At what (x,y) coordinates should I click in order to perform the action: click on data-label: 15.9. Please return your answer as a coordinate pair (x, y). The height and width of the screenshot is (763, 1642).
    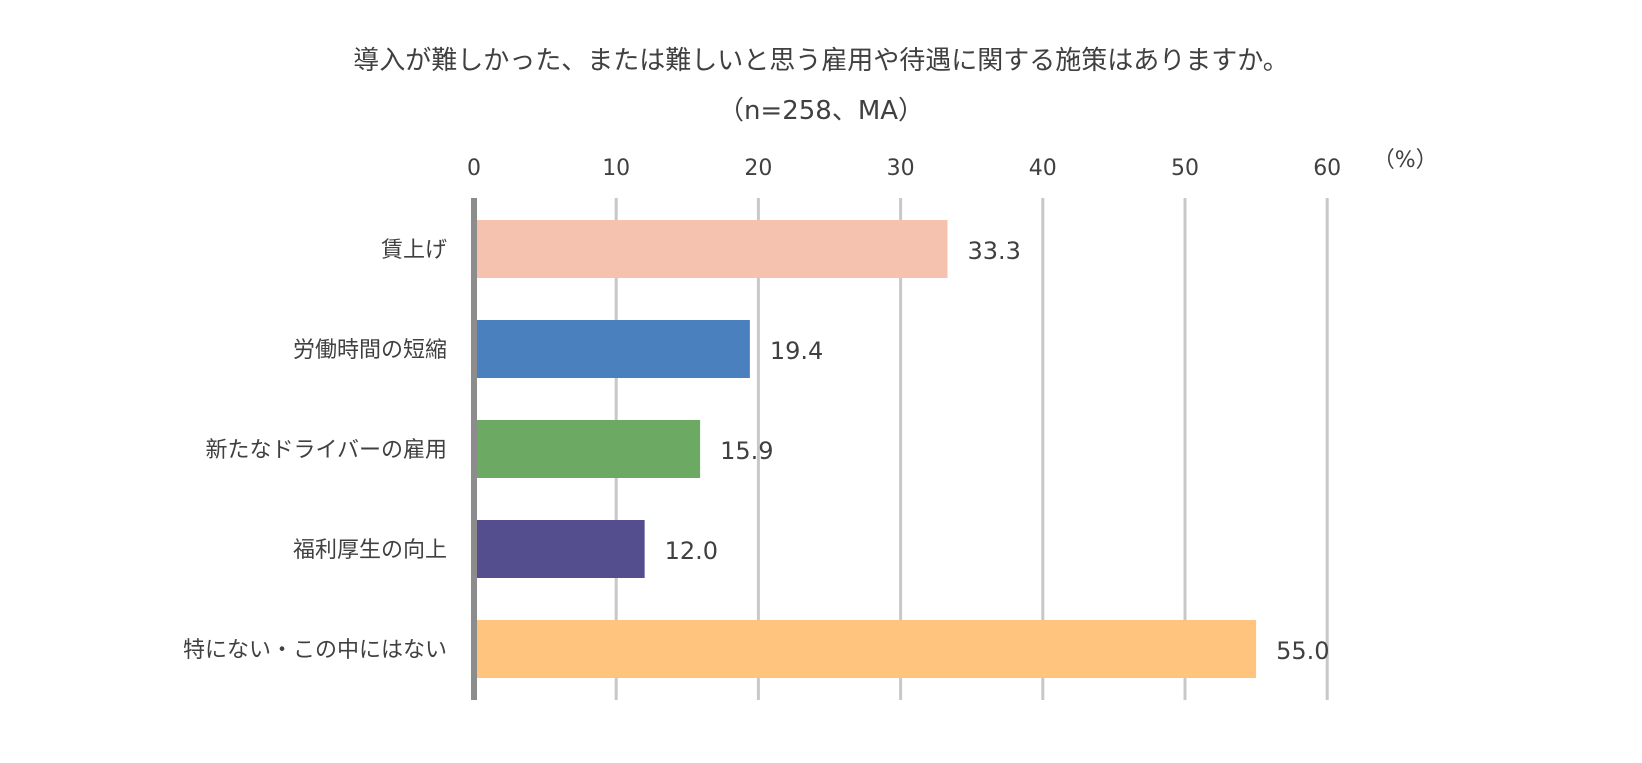
    Looking at the image, I should click on (746, 451).